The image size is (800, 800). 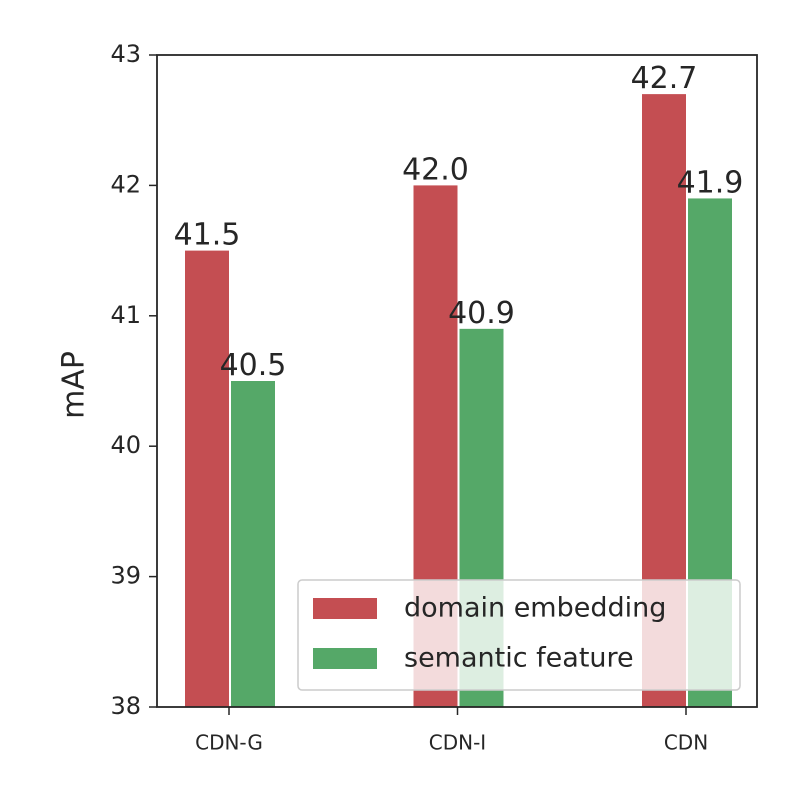 I want to click on value-label: 42.0, so click(x=435, y=169).